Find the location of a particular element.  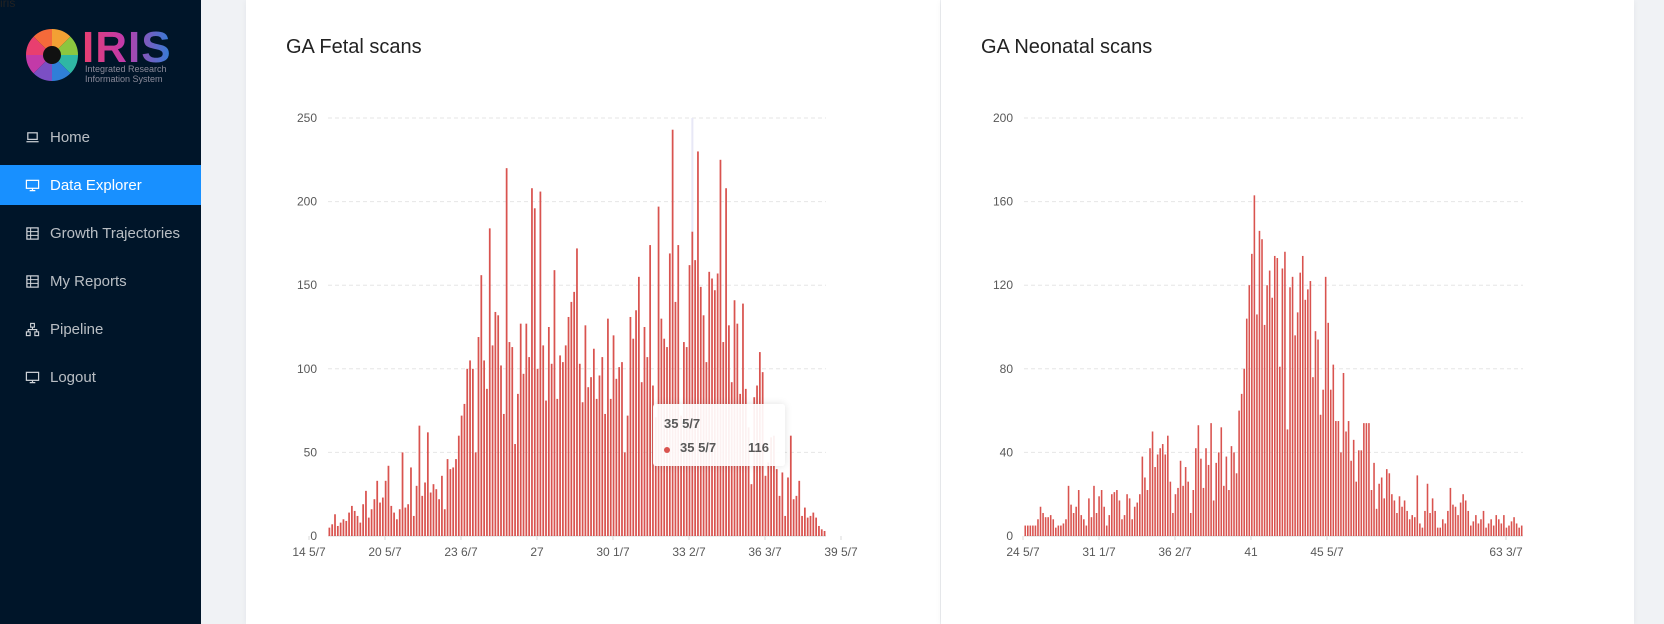

cluster-icon is located at coordinates (32, 329).